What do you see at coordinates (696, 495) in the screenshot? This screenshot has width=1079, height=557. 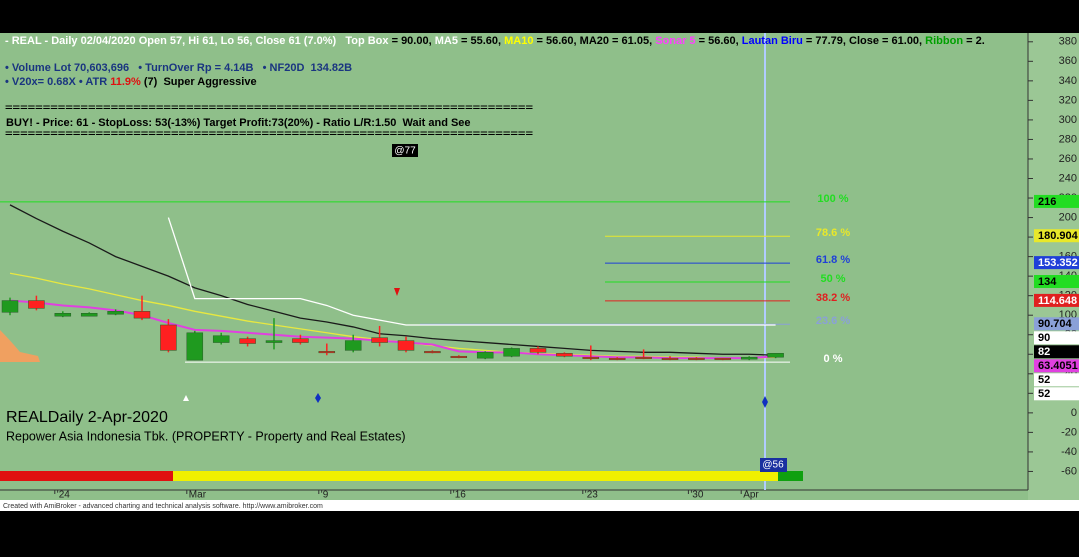 I see `x-tick-label: '30` at bounding box center [696, 495].